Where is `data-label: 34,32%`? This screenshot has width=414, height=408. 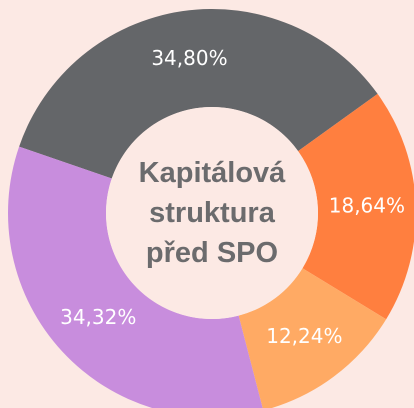
data-label: 34,32% is located at coordinates (98, 317).